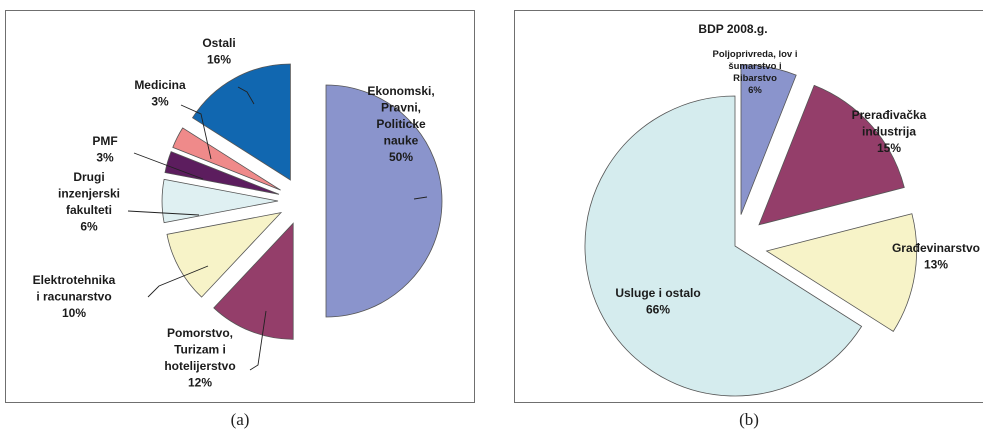 This screenshot has height=439, width=983. I want to click on leader-line-ostali, so click(246, 95).